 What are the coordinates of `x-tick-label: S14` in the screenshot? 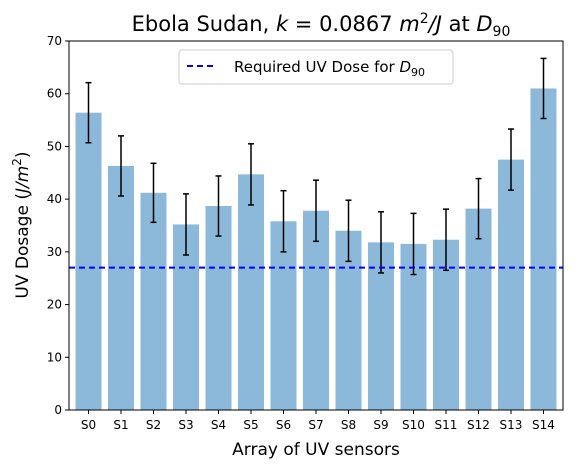 It's located at (543, 425).